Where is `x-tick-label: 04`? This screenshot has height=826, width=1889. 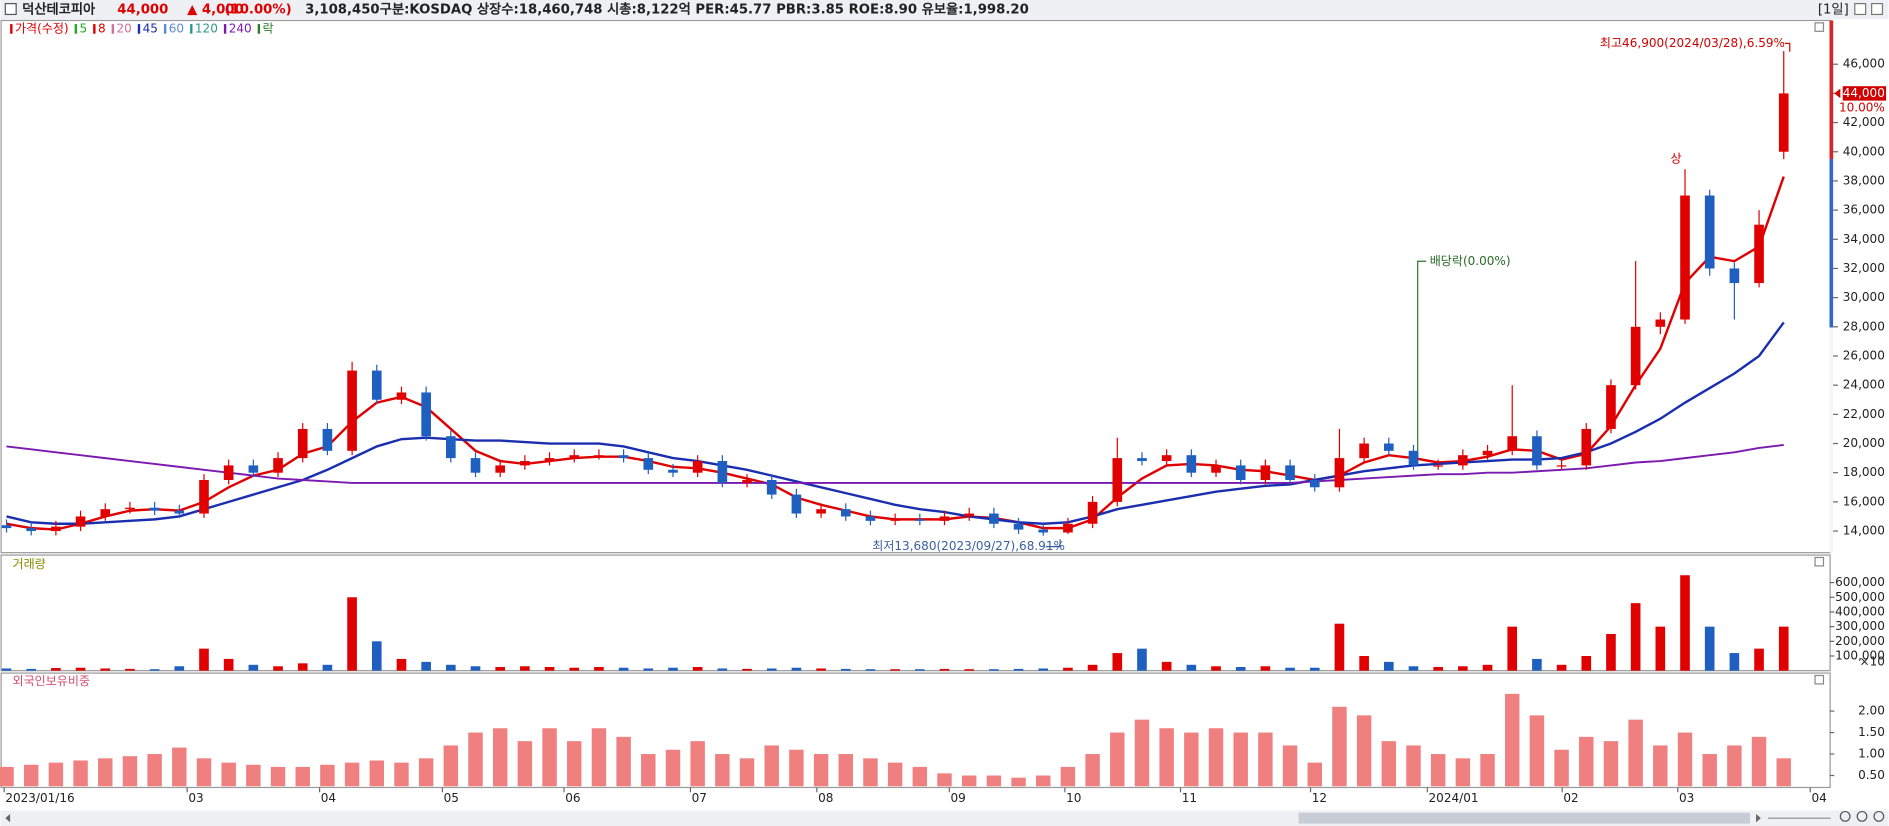
x-tick-label: 04 is located at coordinates (1818, 798).